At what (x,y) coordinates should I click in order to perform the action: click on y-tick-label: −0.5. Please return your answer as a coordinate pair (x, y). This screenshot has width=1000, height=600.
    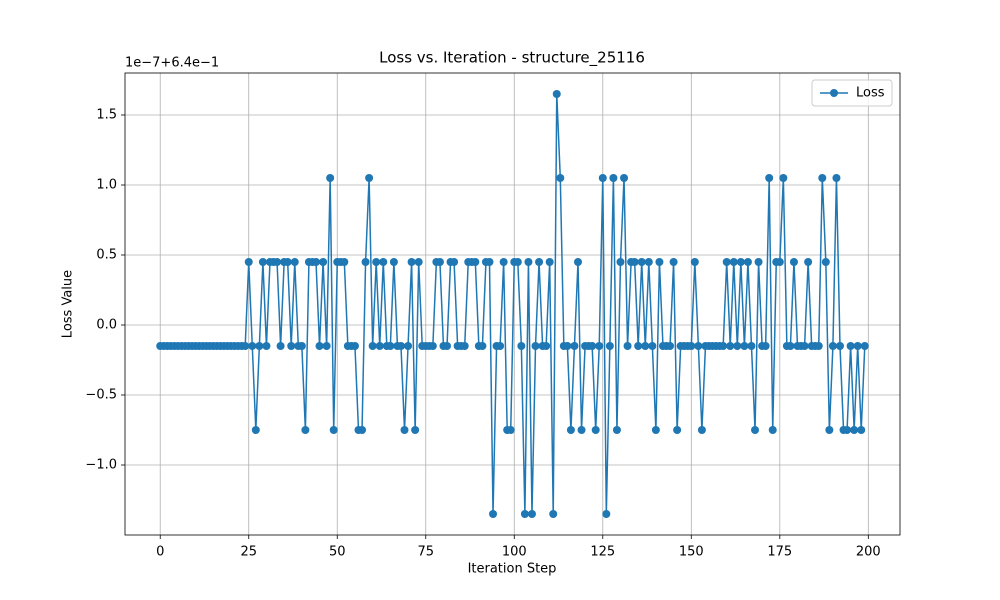
    Looking at the image, I should click on (101, 395).